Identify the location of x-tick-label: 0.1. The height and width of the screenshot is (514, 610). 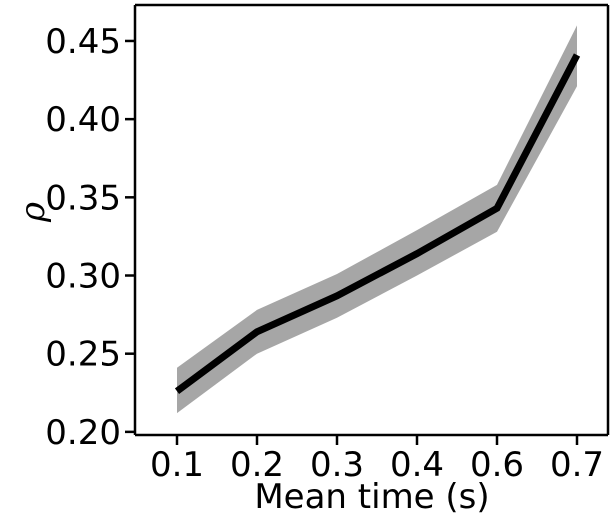
(177, 465).